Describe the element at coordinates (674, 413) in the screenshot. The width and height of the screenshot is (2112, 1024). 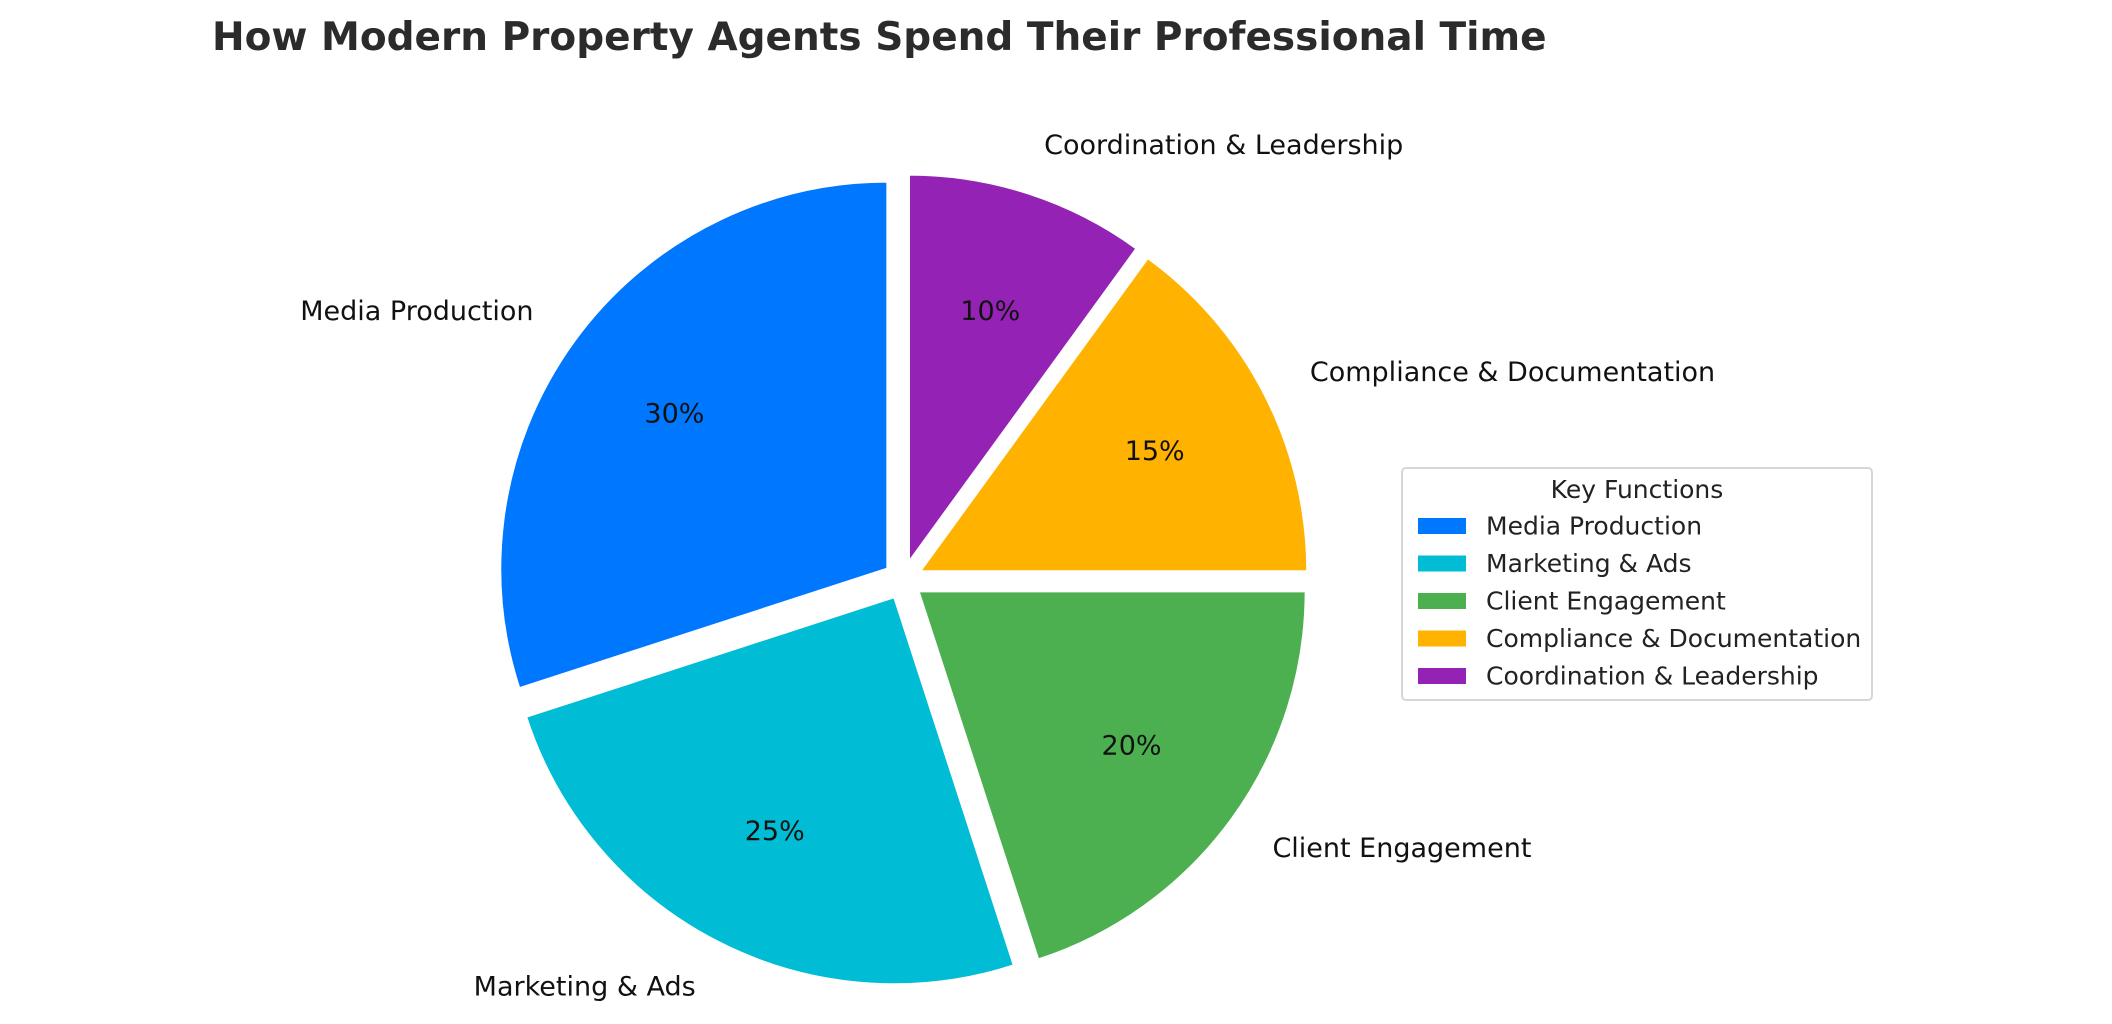
I see `pct-label-media-production: 30%` at that location.